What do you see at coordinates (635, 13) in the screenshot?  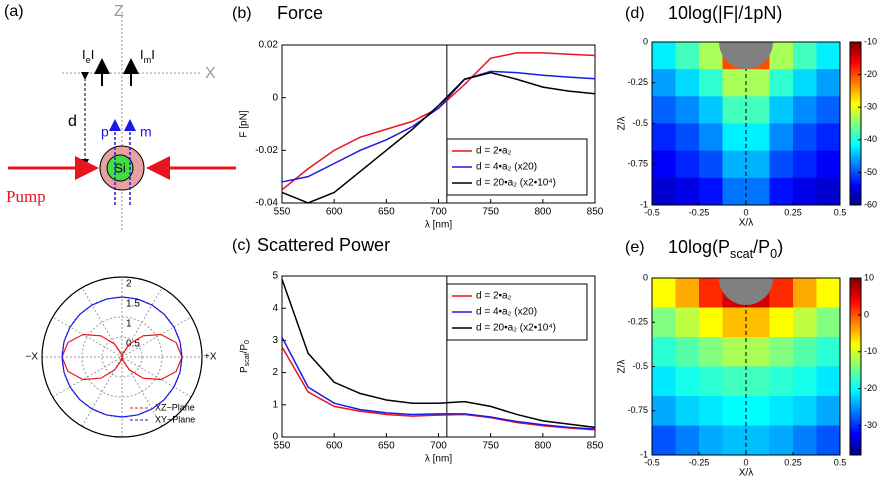 I see `panel-label: (d)` at bounding box center [635, 13].